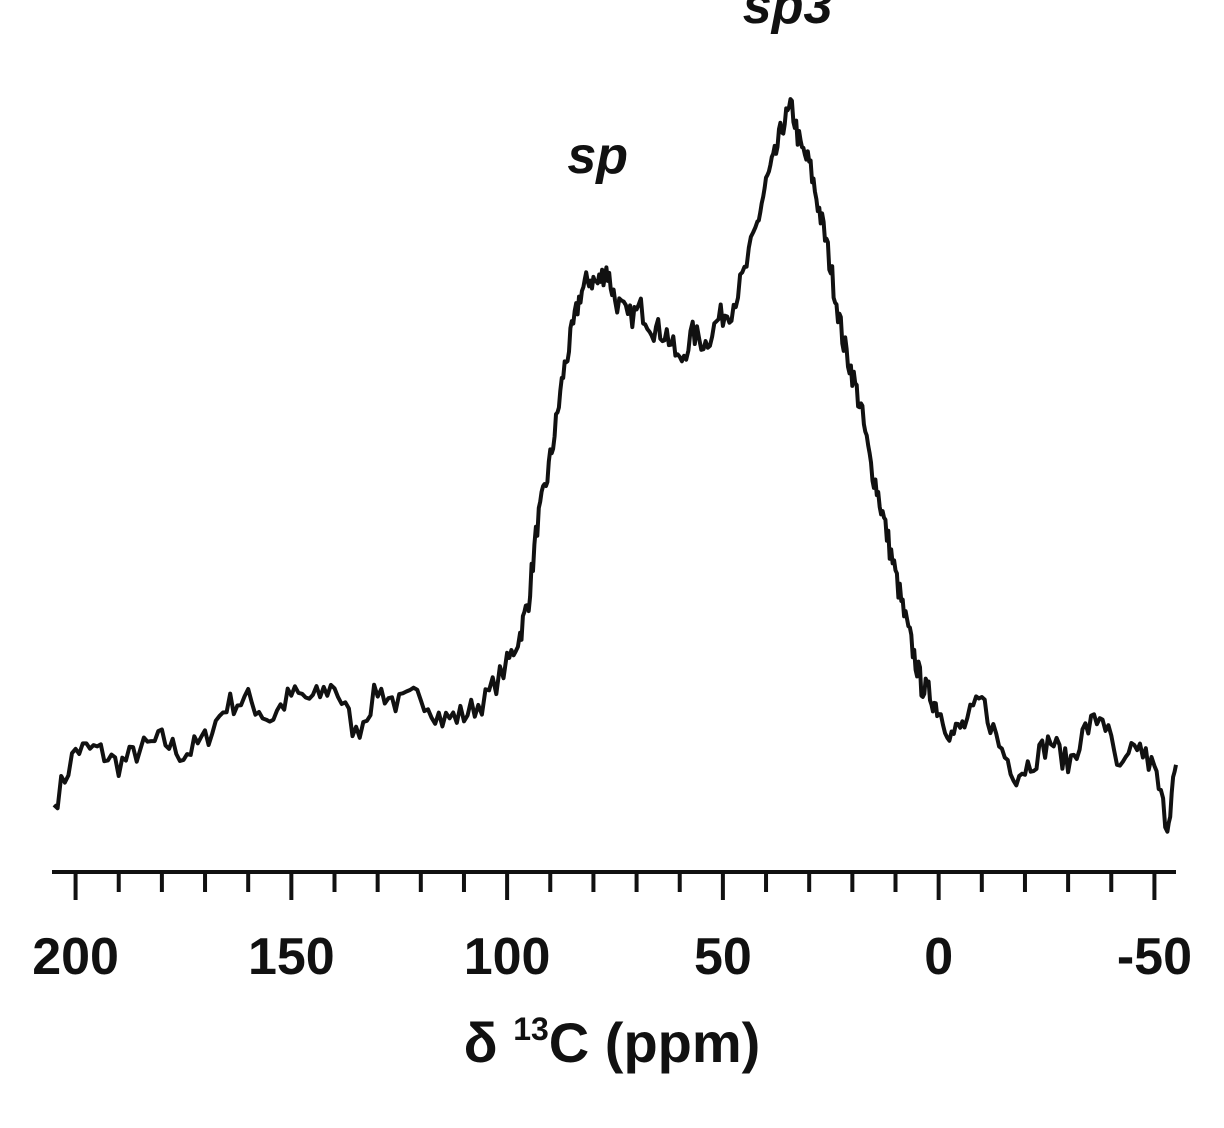 This screenshot has height=1128, width=1224. What do you see at coordinates (699, 92) in the screenshot?
I see `peak-labels: sp sp3` at bounding box center [699, 92].